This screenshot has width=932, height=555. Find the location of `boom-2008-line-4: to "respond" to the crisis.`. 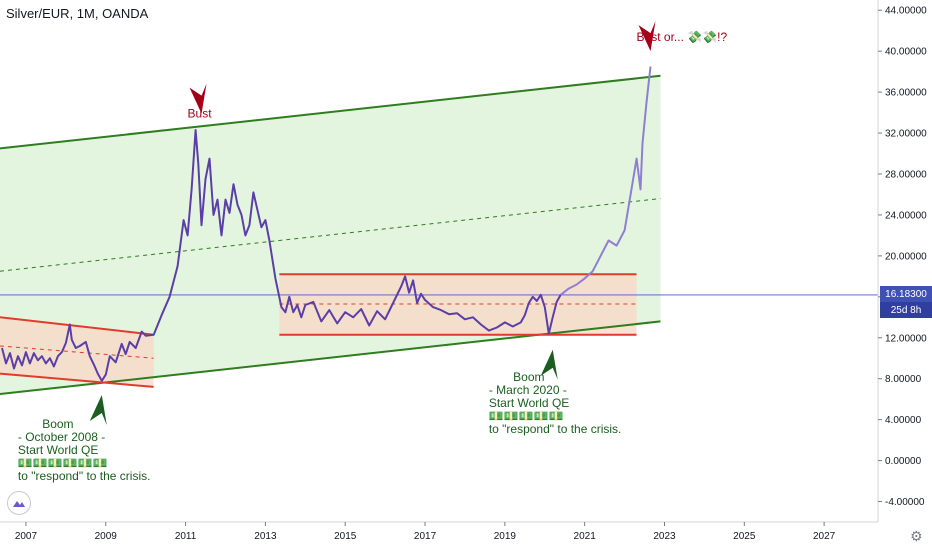

boom-2008-line-4: to "respond" to the crisis. is located at coordinates (84, 476).